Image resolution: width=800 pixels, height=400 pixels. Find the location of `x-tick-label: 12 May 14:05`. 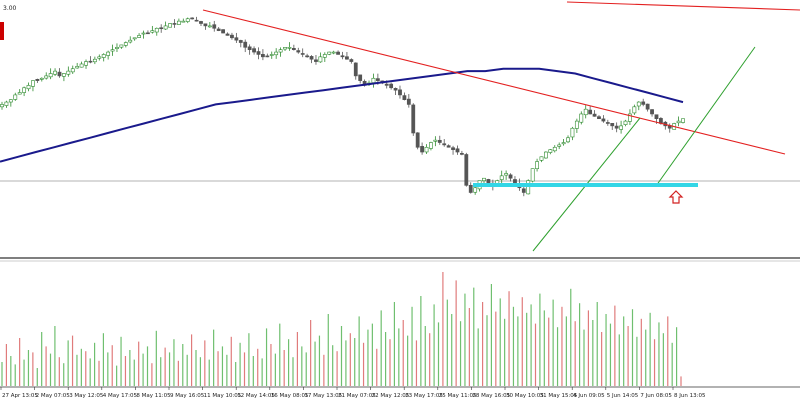

x-tick-label: 12 May 14:05 is located at coordinates (256, 396).